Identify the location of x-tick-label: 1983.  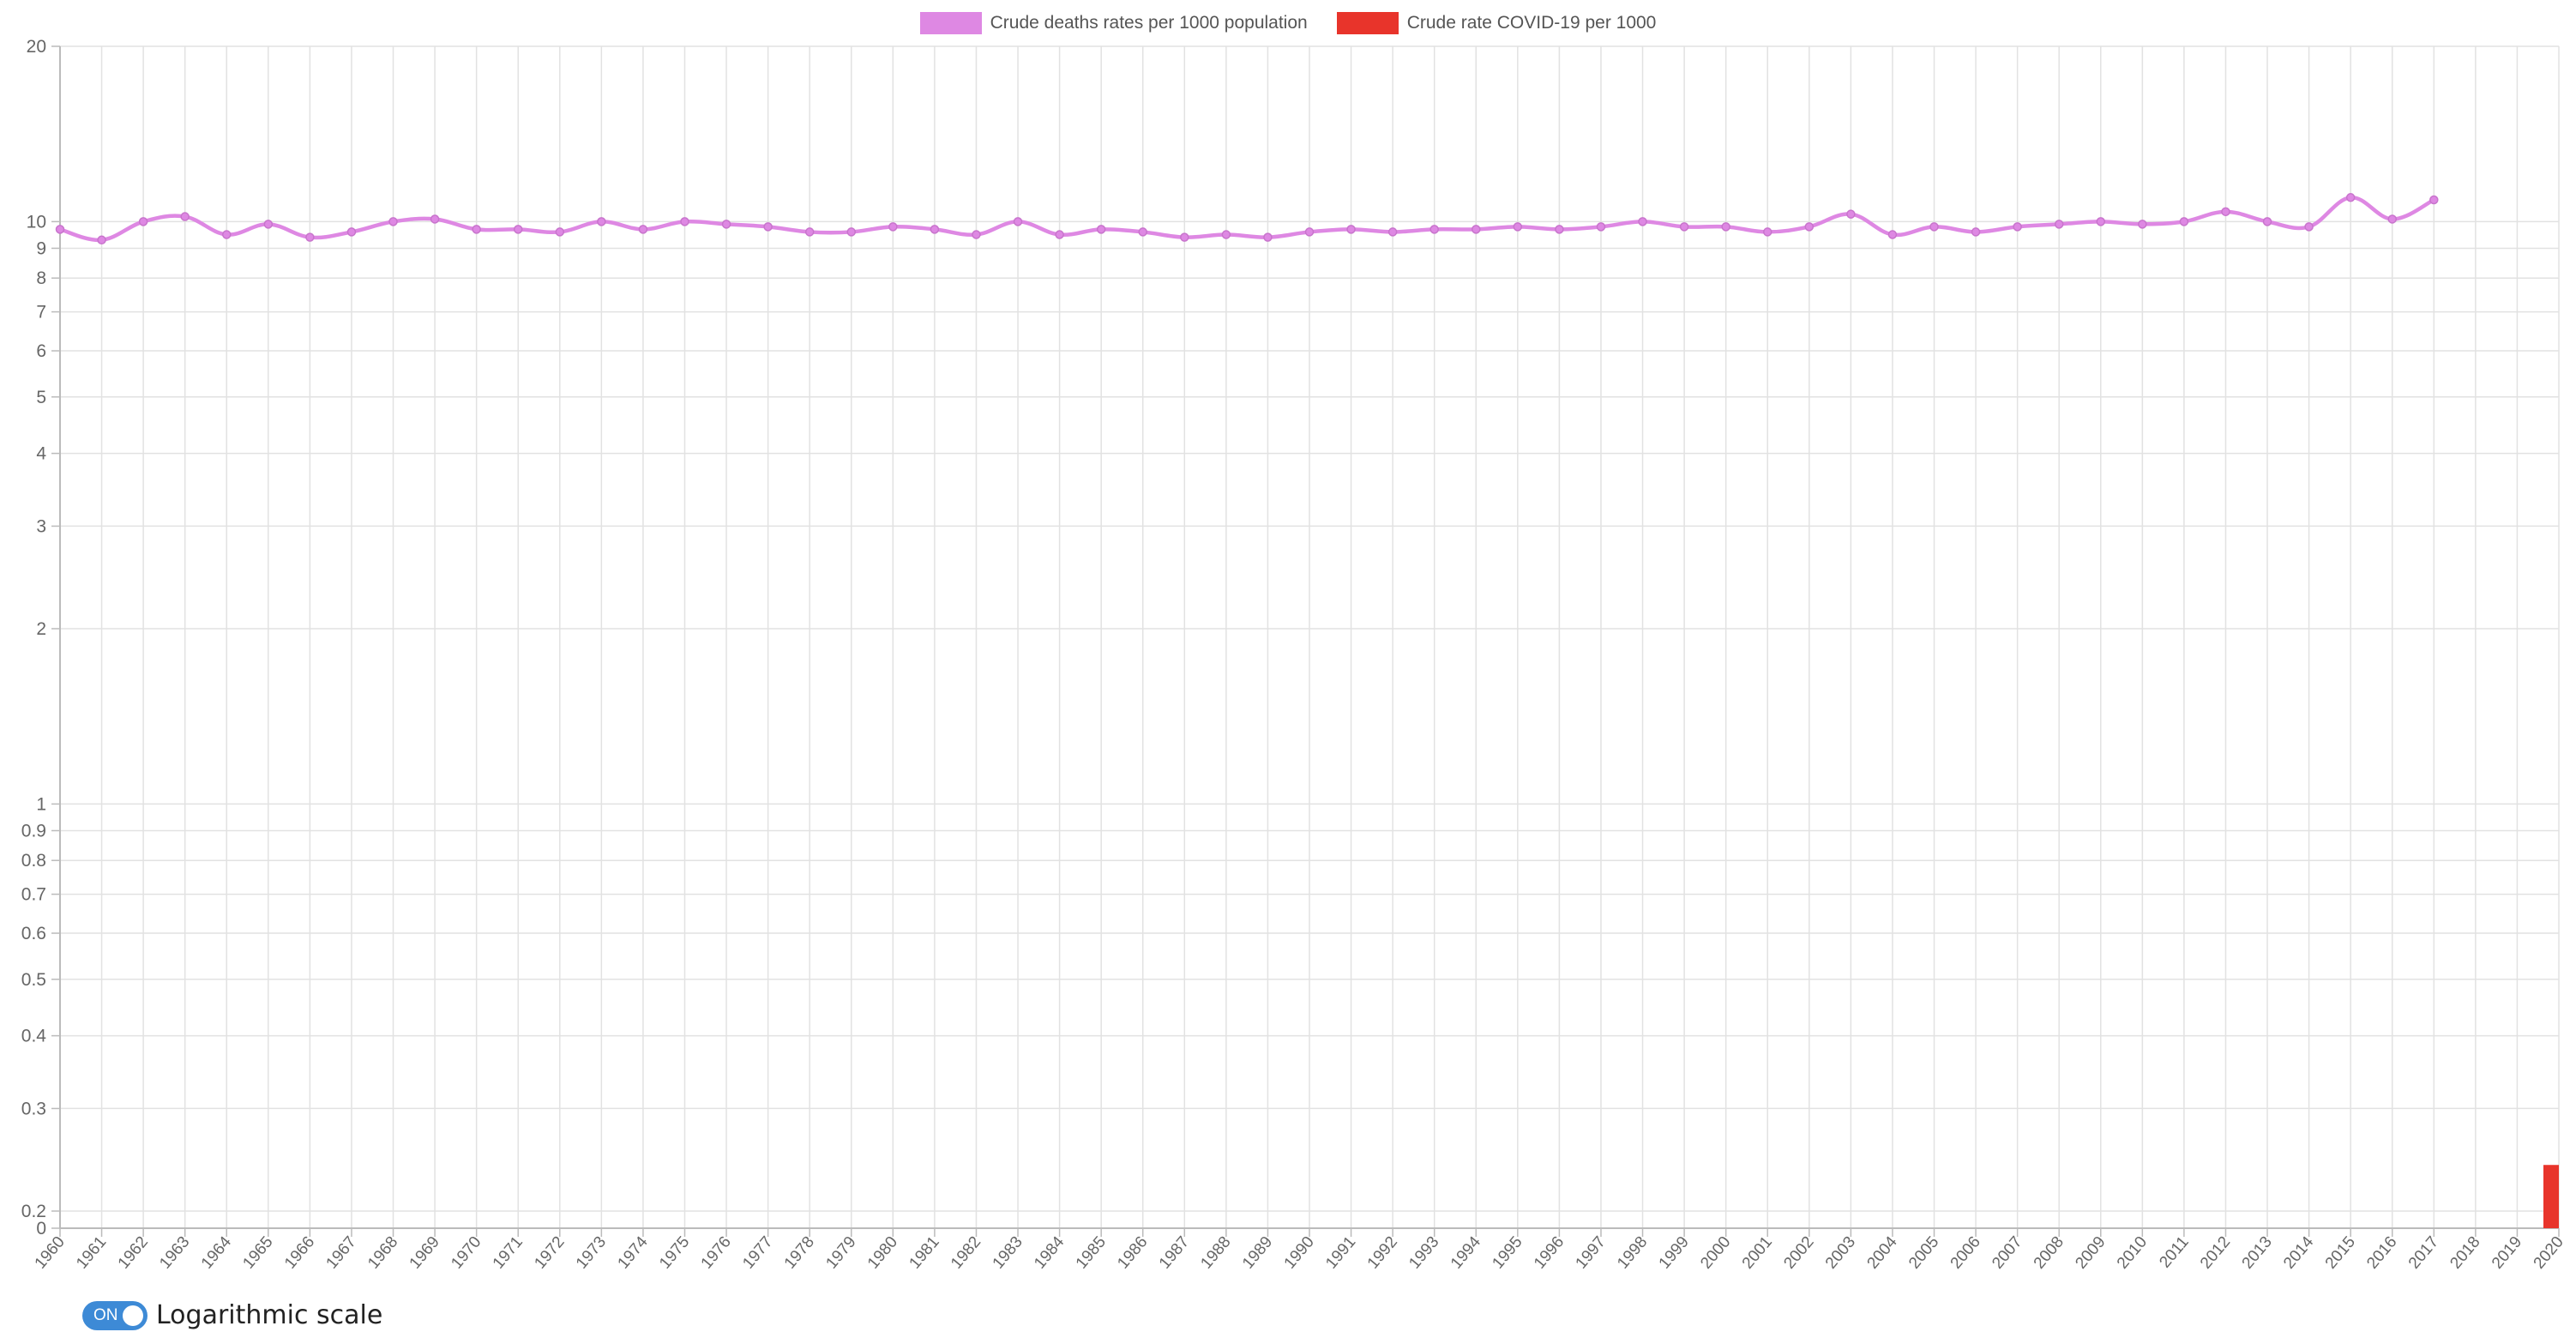
(1008, 1253).